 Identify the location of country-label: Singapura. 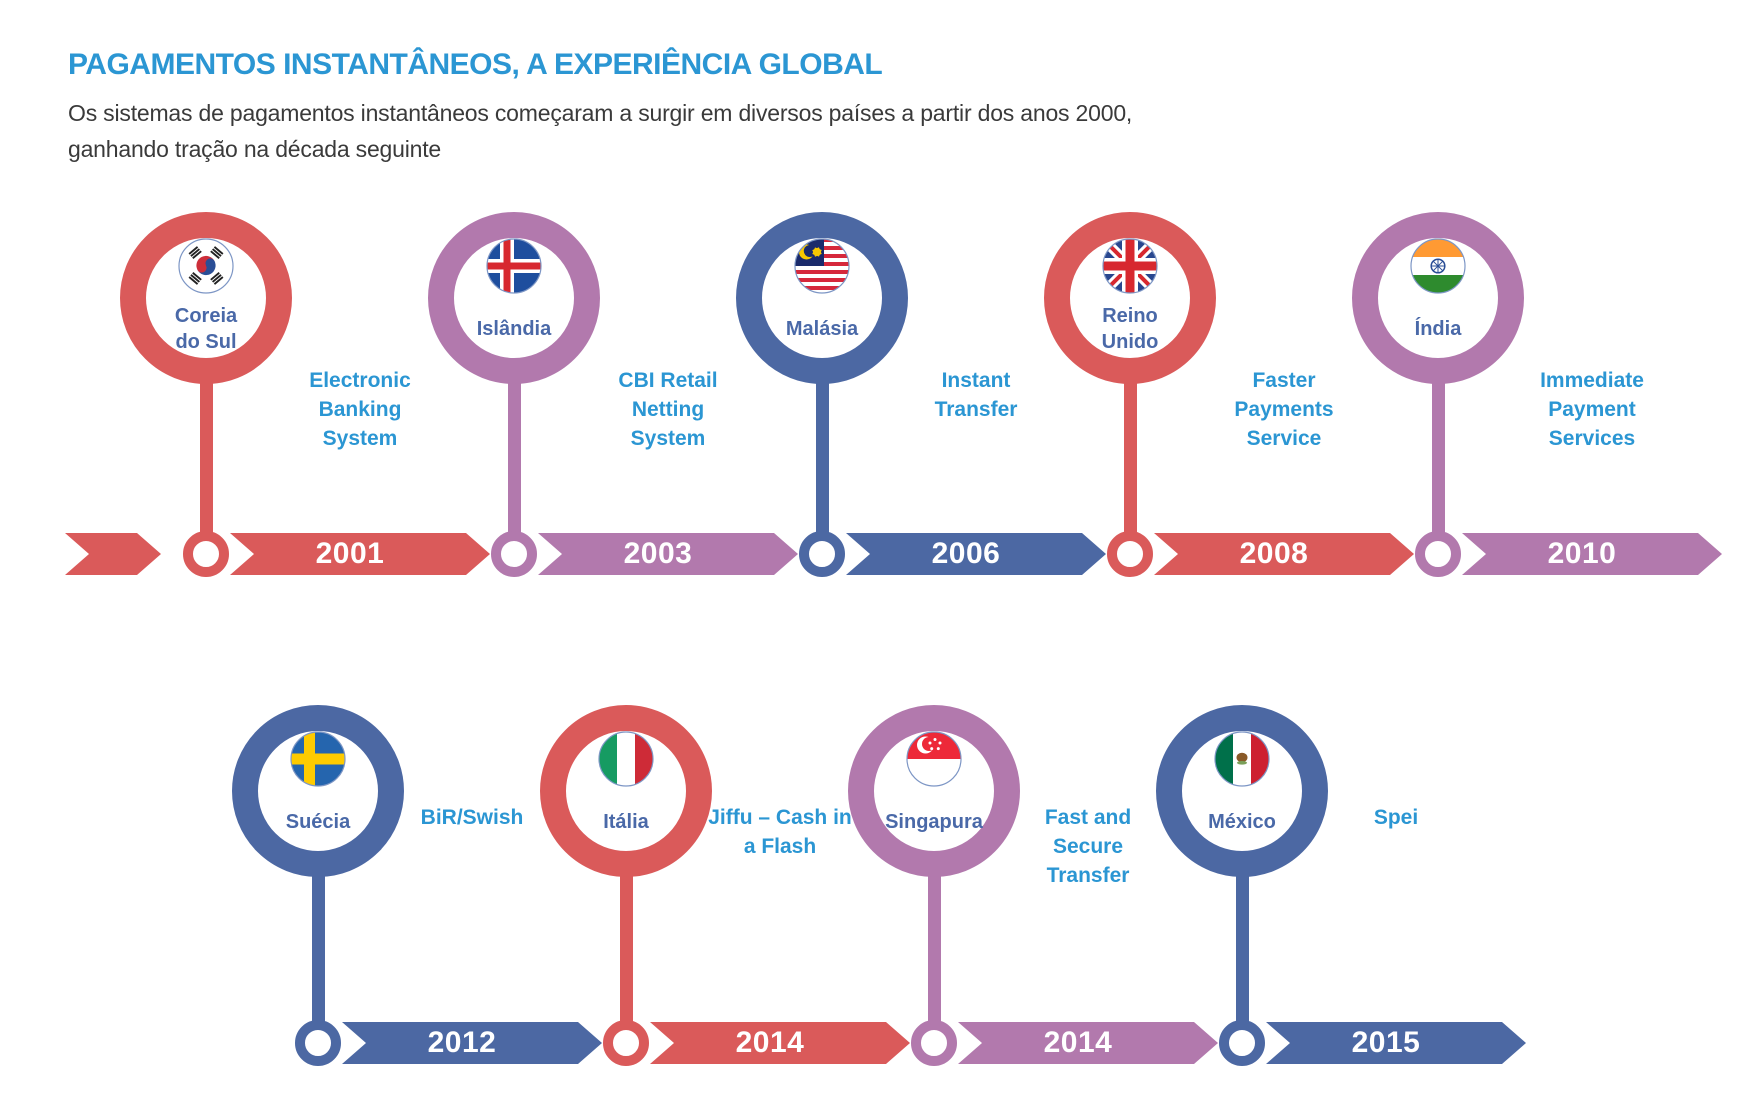
(934, 822).